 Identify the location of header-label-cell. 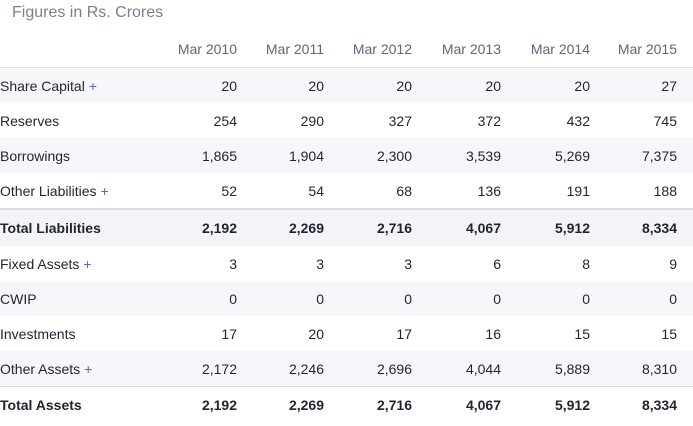
(76, 49).